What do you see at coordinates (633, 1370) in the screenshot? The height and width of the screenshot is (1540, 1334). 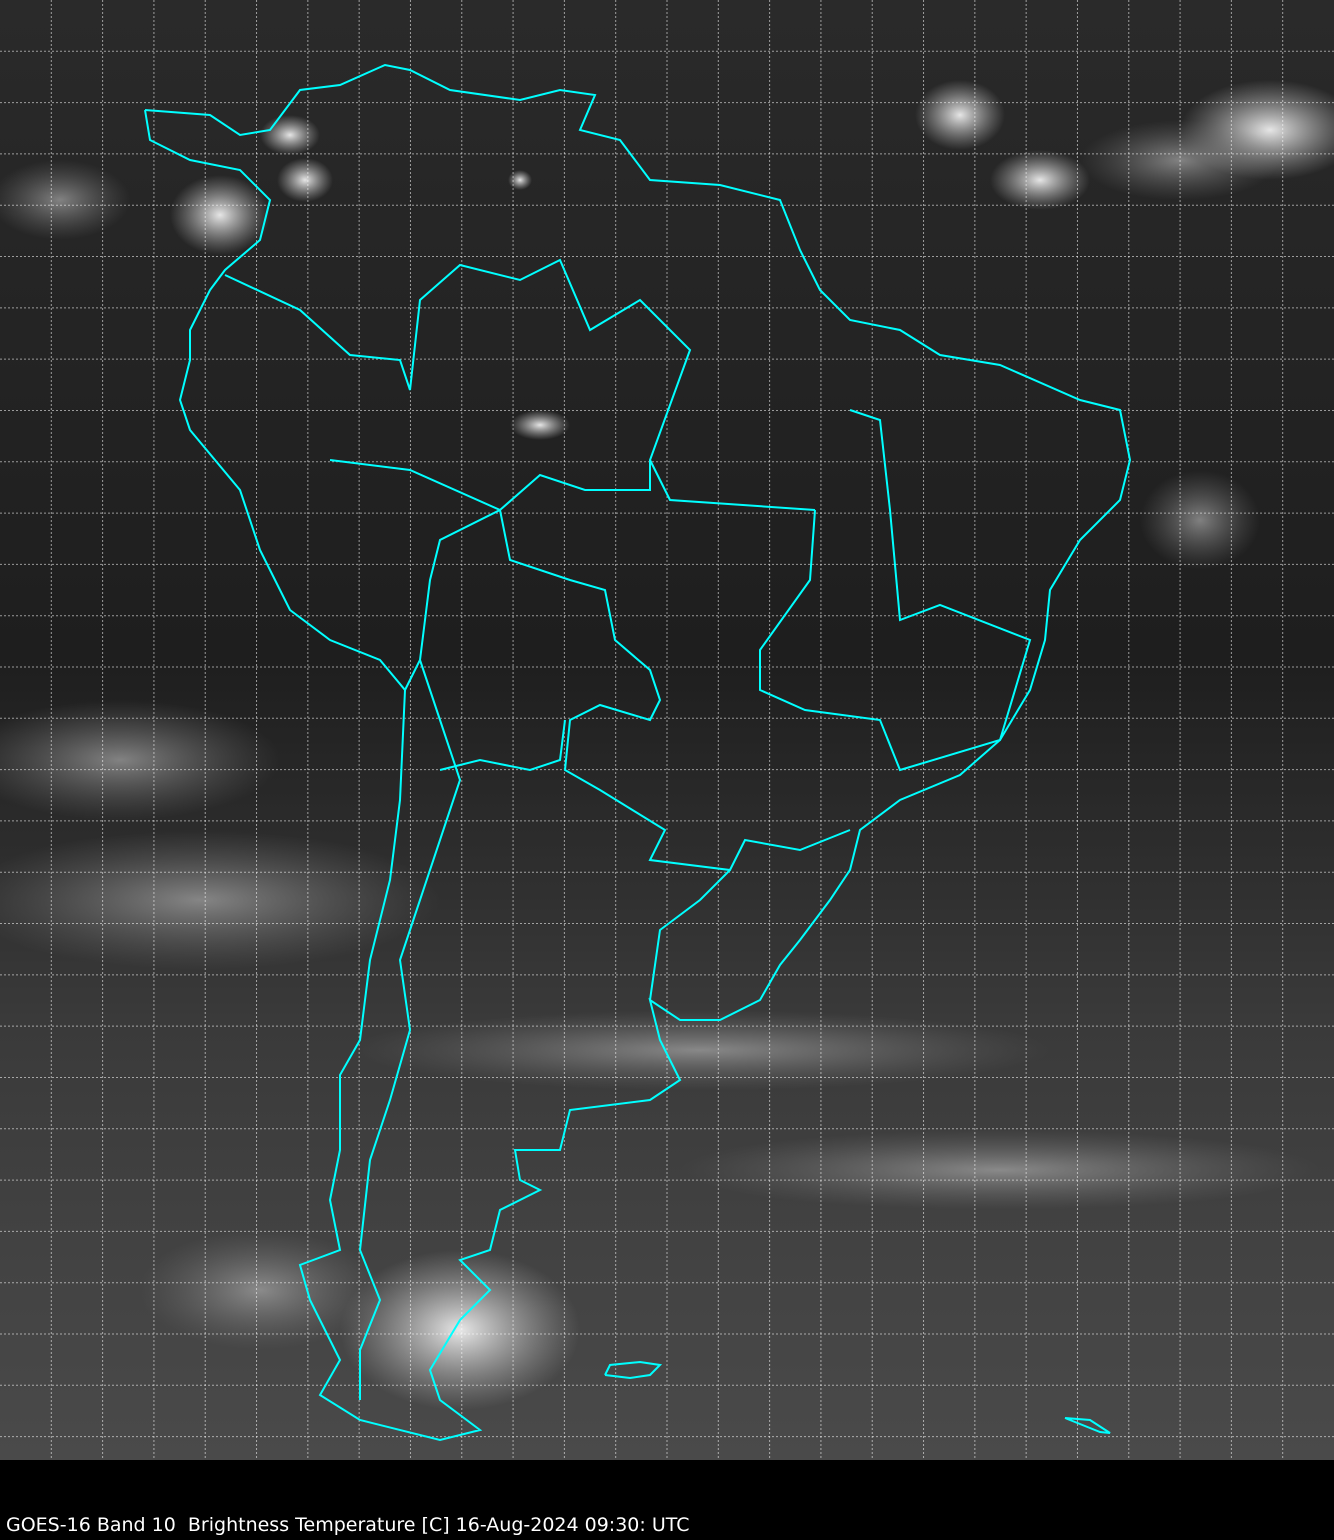 I see `falkland-islands` at bounding box center [633, 1370].